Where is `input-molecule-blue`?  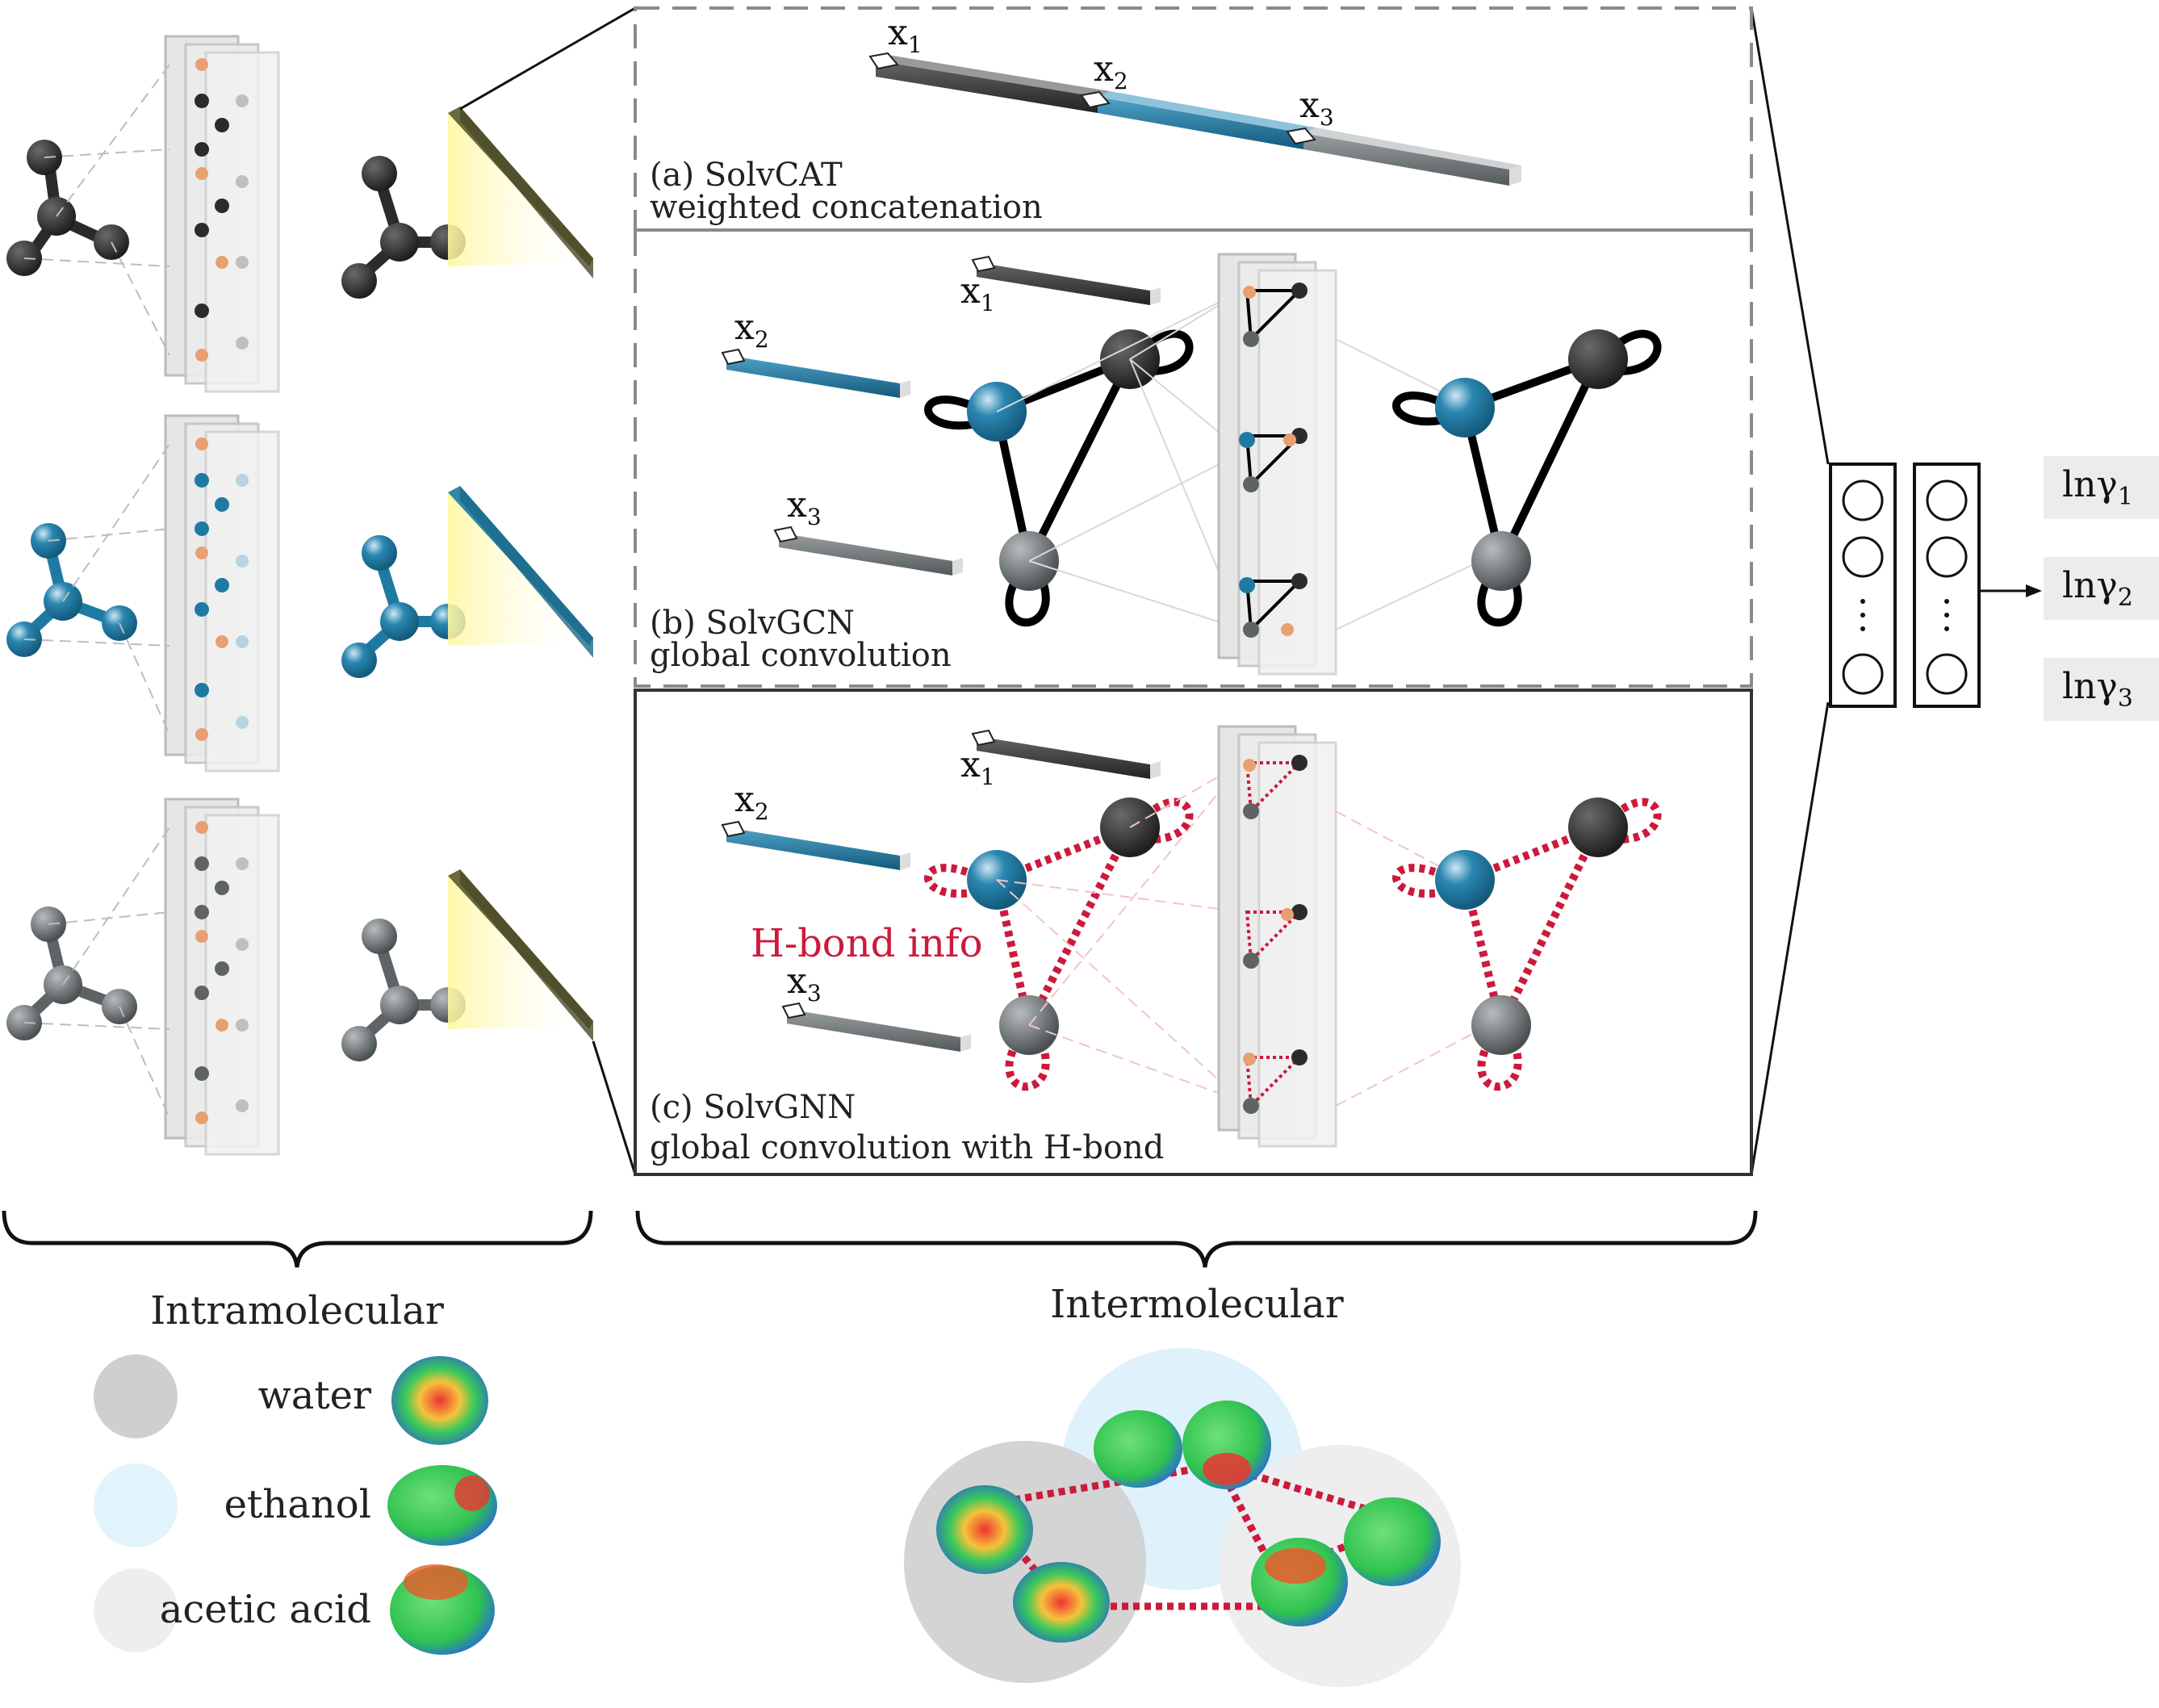 input-molecule-blue is located at coordinates (71, 590).